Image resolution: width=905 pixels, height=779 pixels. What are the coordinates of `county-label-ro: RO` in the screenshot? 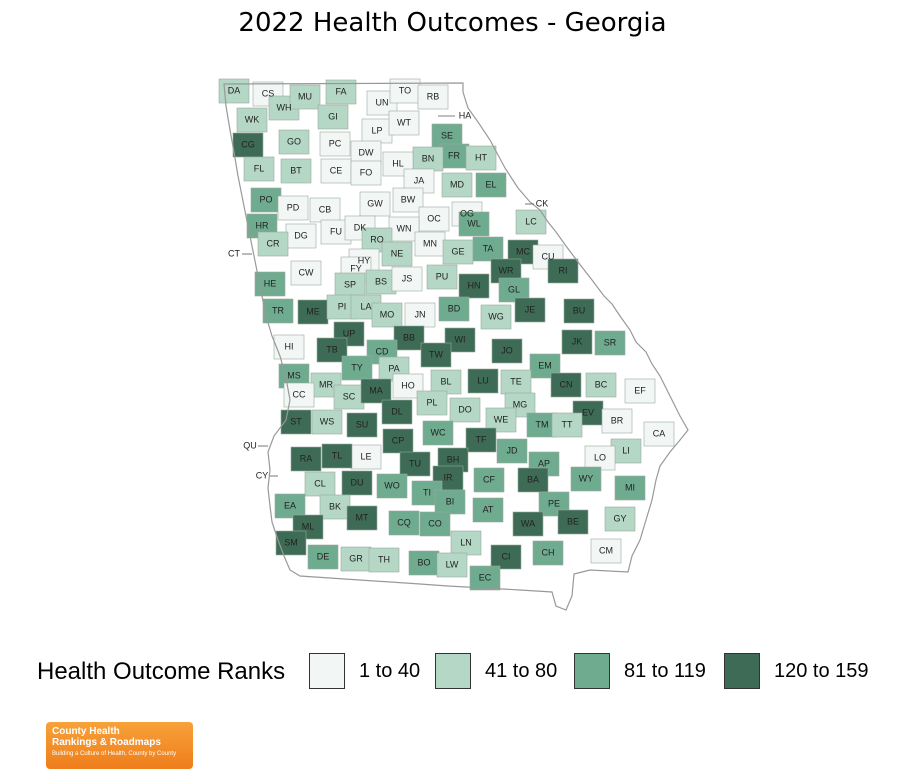 It's located at (377, 239).